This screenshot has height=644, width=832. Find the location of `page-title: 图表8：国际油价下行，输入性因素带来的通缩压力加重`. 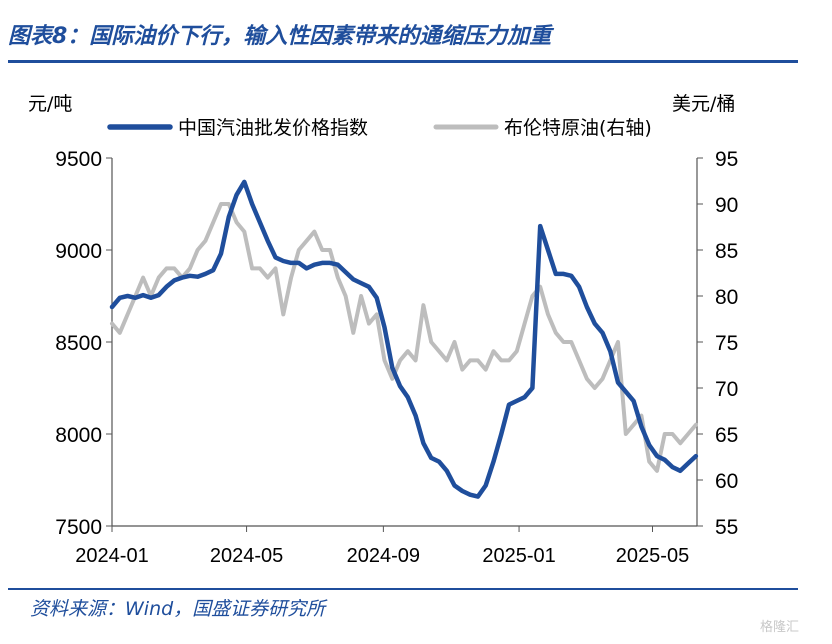

page-title: 图表8：国际油价下行，输入性因素带来的通缩压力加重 is located at coordinates (280, 36).